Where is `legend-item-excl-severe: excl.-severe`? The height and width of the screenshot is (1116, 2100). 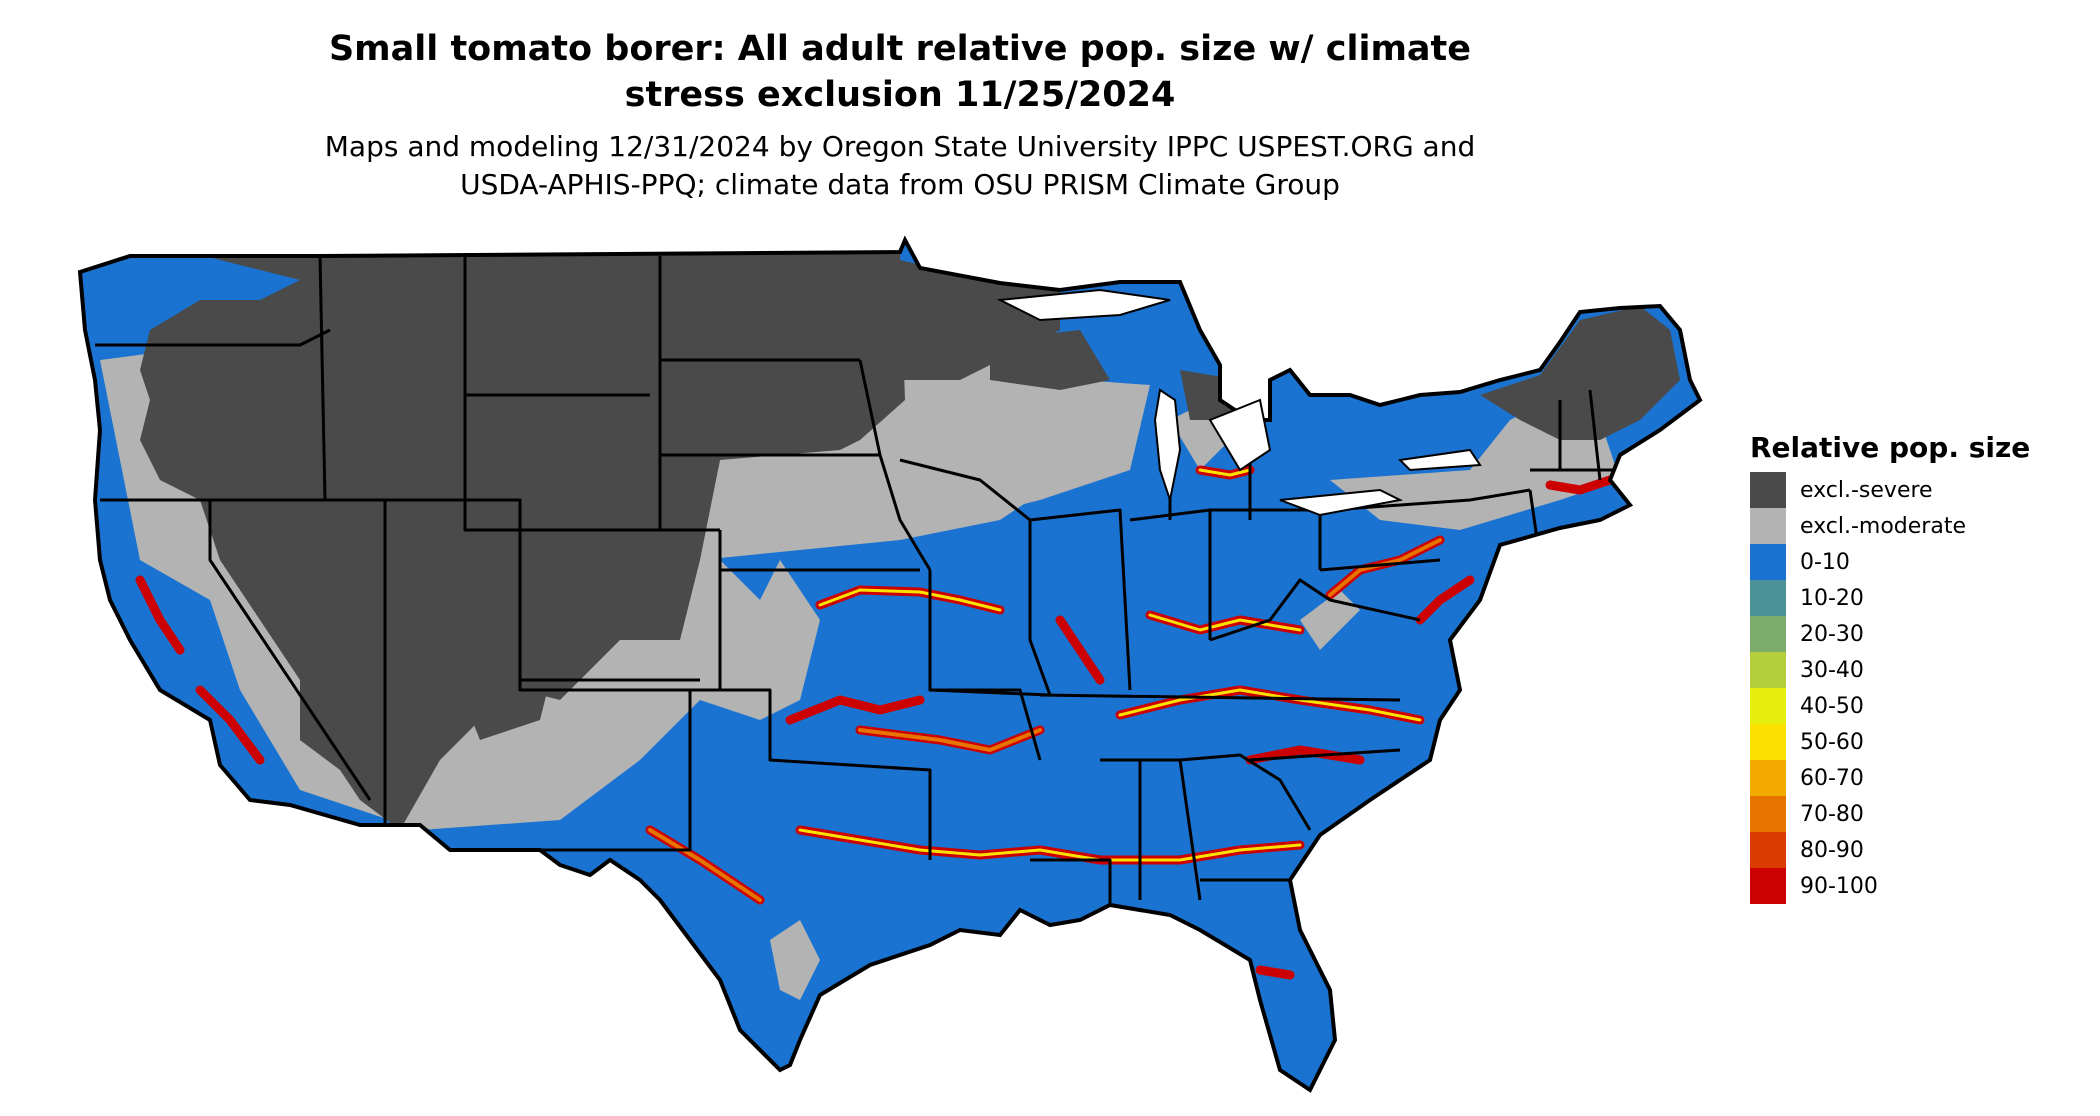
legend-item-excl-severe: excl.-severe is located at coordinates (1920, 490).